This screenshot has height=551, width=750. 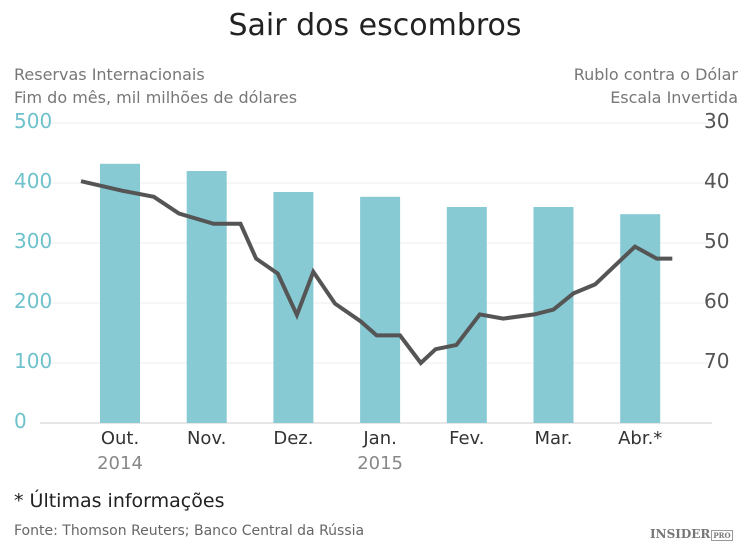 What do you see at coordinates (33, 181) in the screenshot?
I see `left-tick-label: 400` at bounding box center [33, 181].